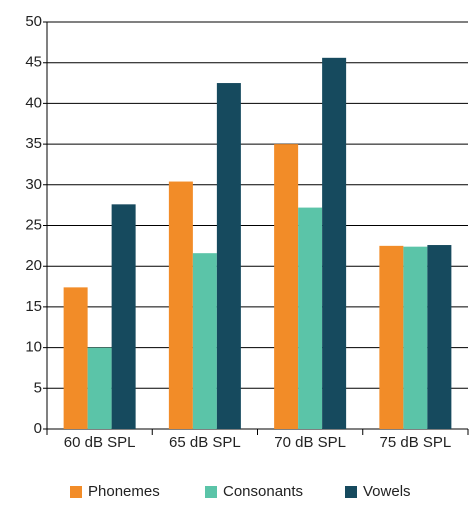 The width and height of the screenshot is (474, 515). Describe the element at coordinates (33, 143) in the screenshot. I see `y-tick-label: 35` at that location.